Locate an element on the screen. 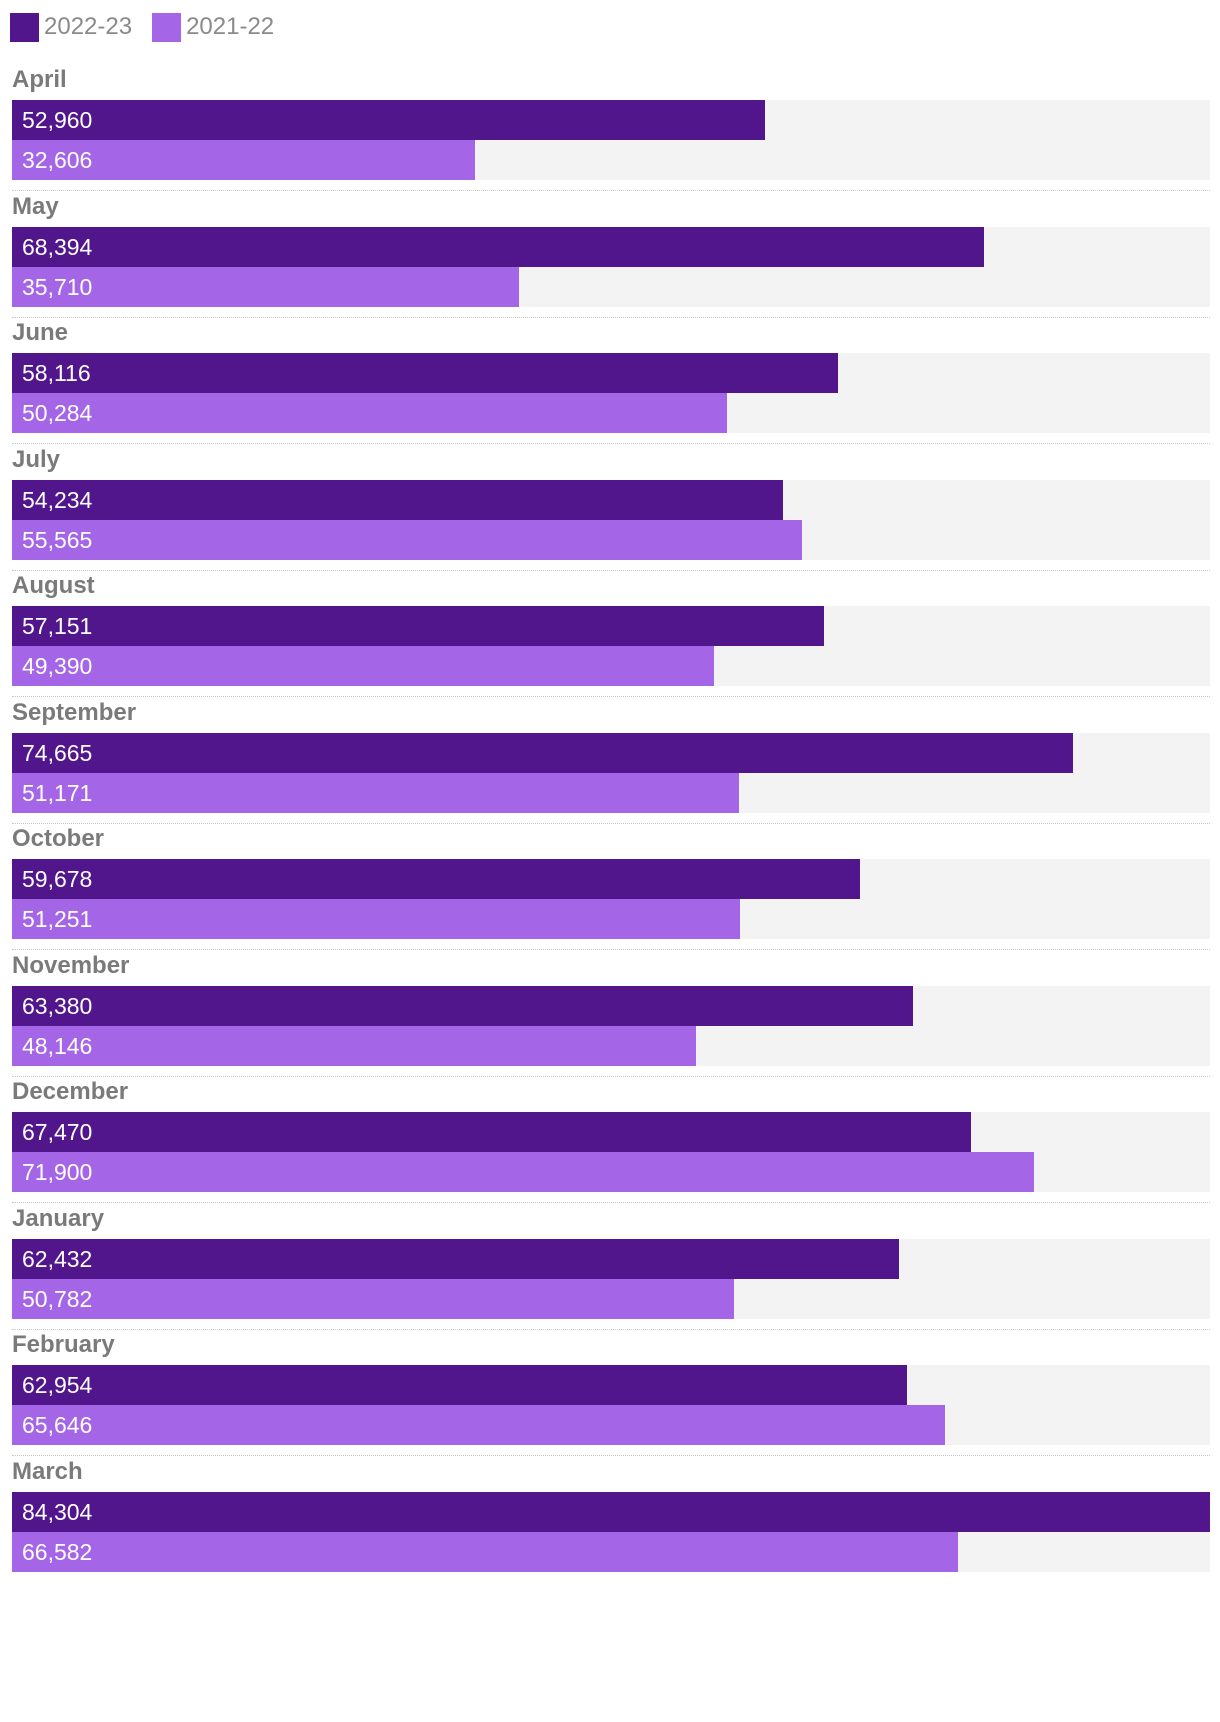 Image resolution: width=1220 pixels, height=1722 pixels. bar-2022-23: 67,470 is located at coordinates (491, 1132).